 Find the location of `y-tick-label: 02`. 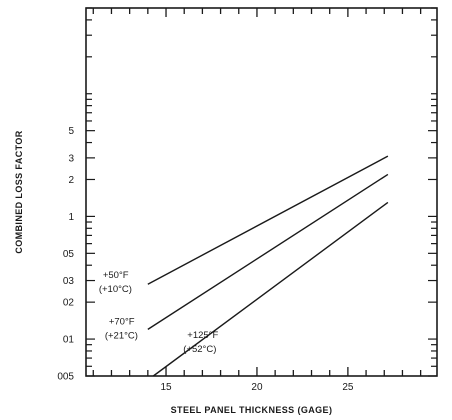

y-tick-label: 02 is located at coordinates (69, 303).